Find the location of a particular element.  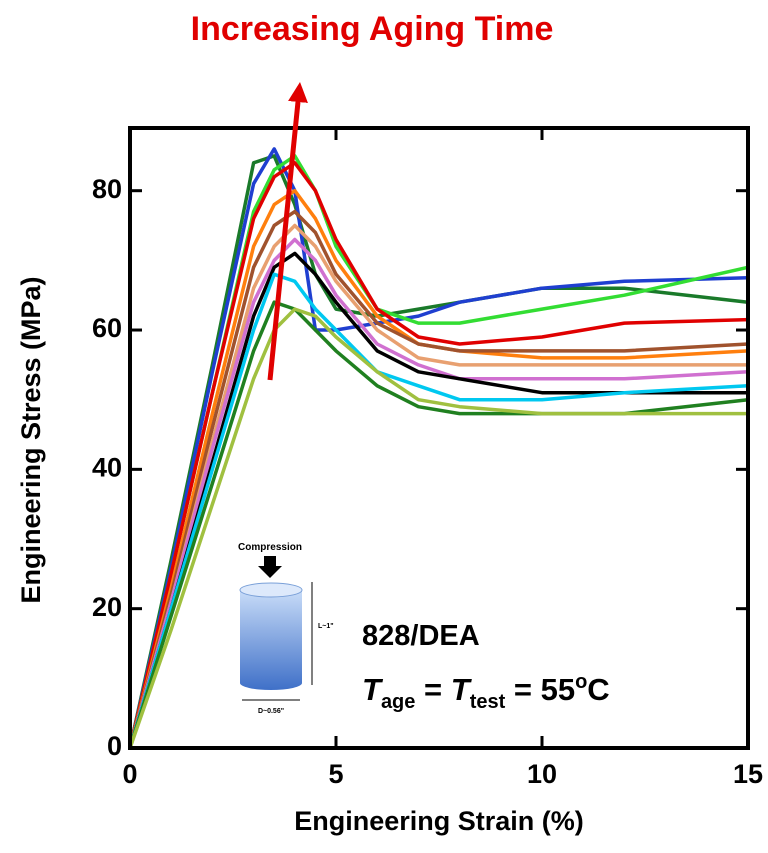

y-tick-label: 20 is located at coordinates (107, 607).